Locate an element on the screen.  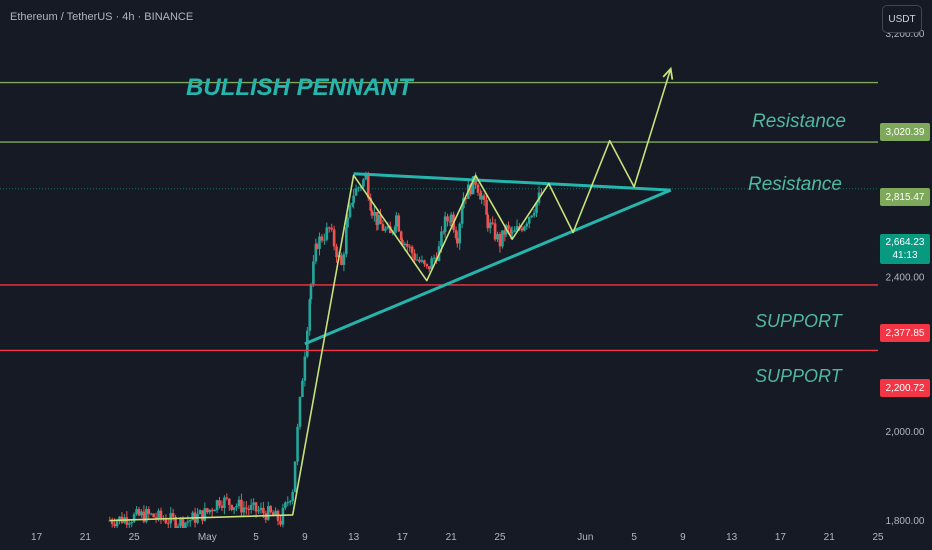
resistance-label-1: Resistance is located at coordinates (799, 121).